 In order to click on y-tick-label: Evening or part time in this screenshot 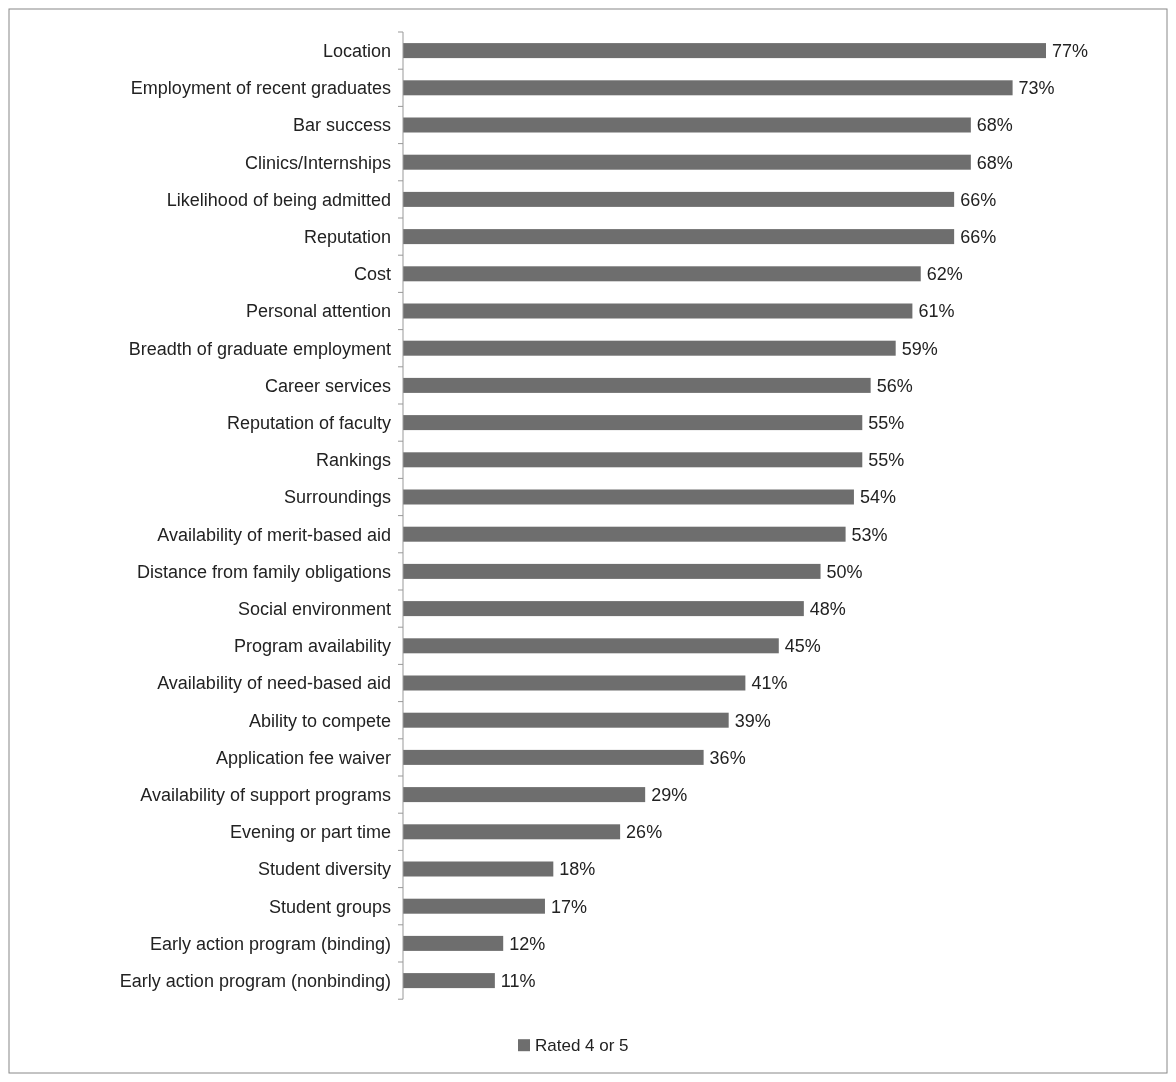, I will do `click(310, 832)`.